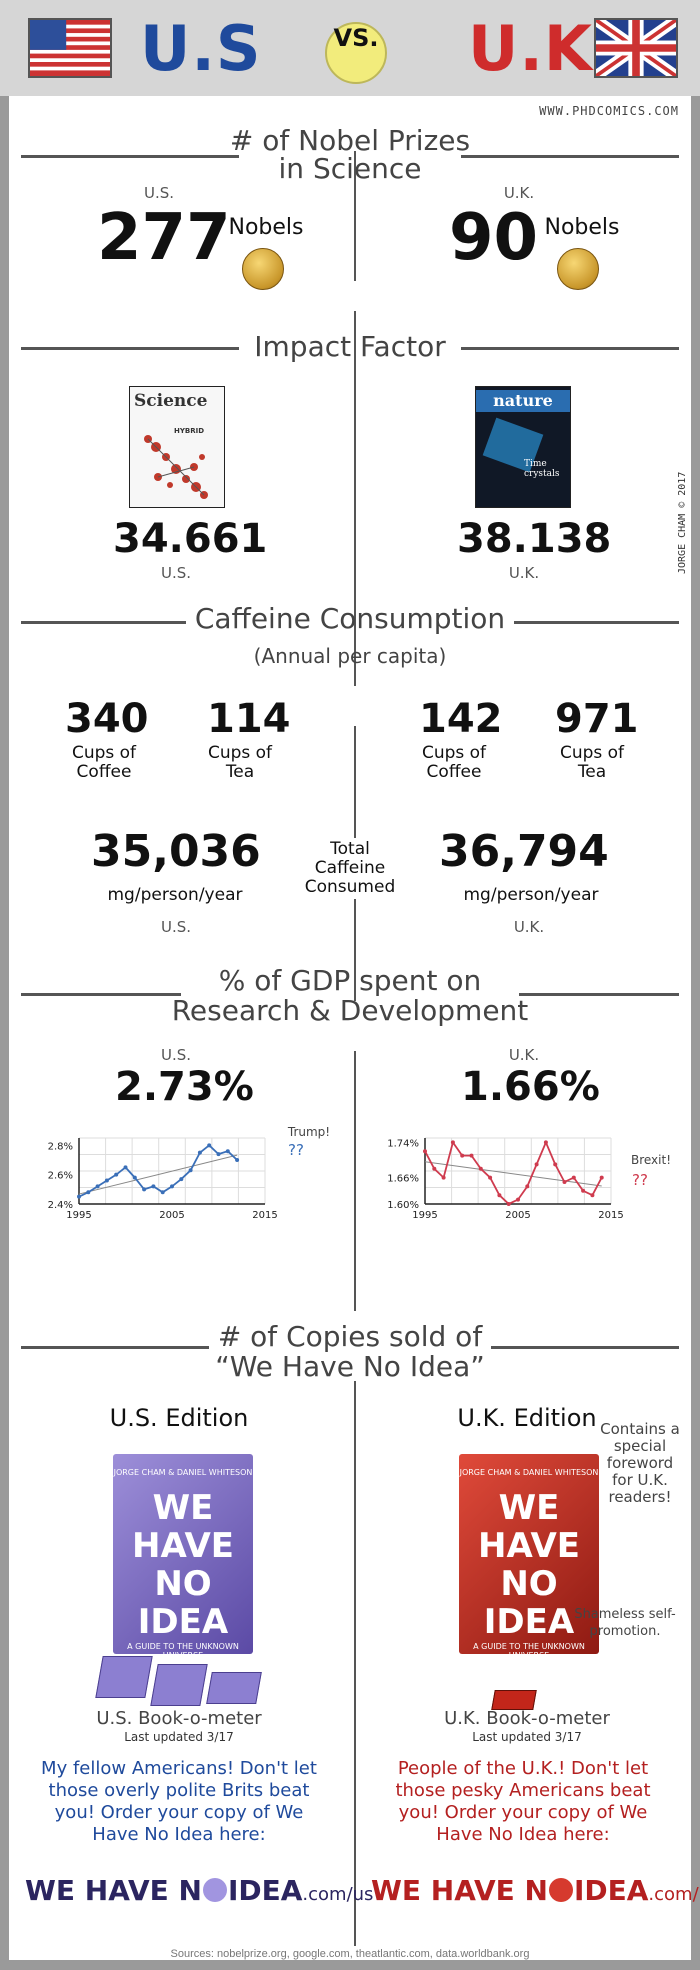 The height and width of the screenshot is (1970, 700). Describe the element at coordinates (609, 111) in the screenshot. I see `site-url: WWW.PHDCOMICS.COM` at that location.